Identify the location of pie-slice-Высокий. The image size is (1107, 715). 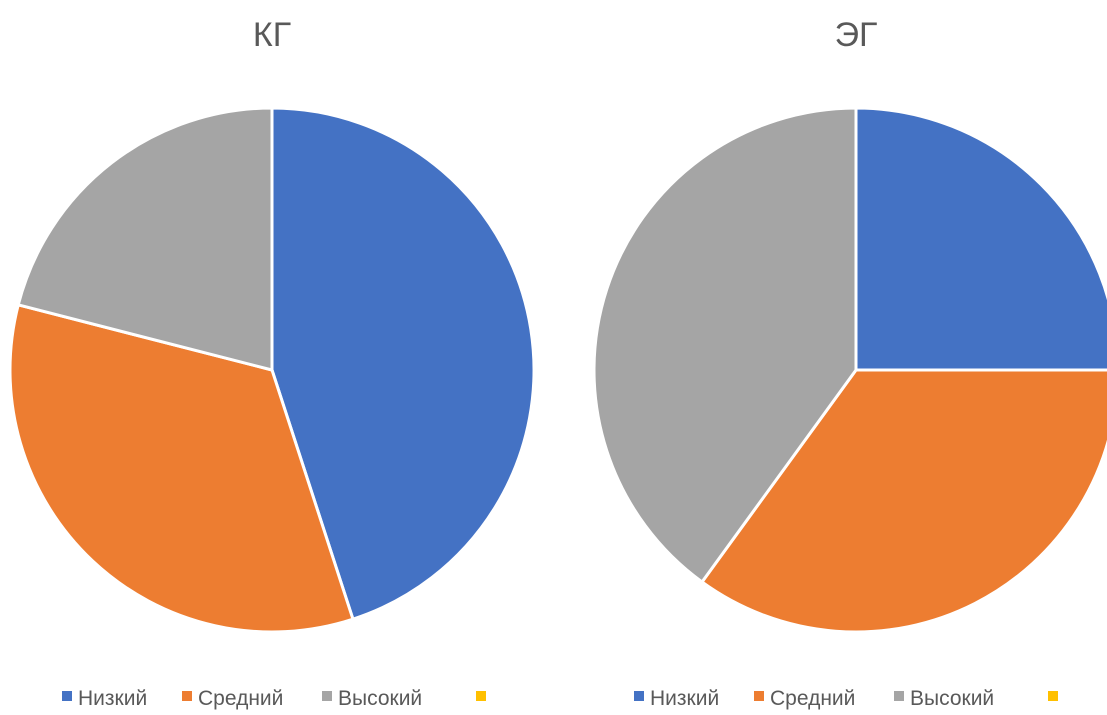
(145, 239).